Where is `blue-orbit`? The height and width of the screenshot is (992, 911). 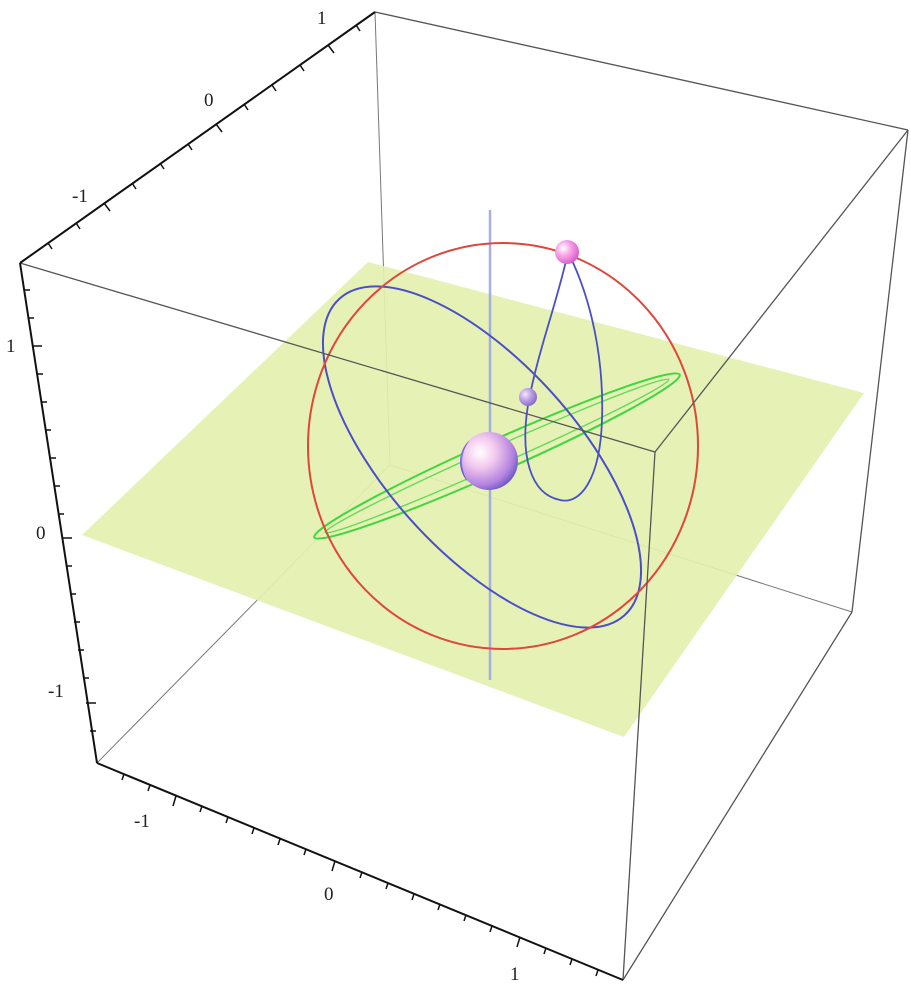 blue-orbit is located at coordinates (482, 457).